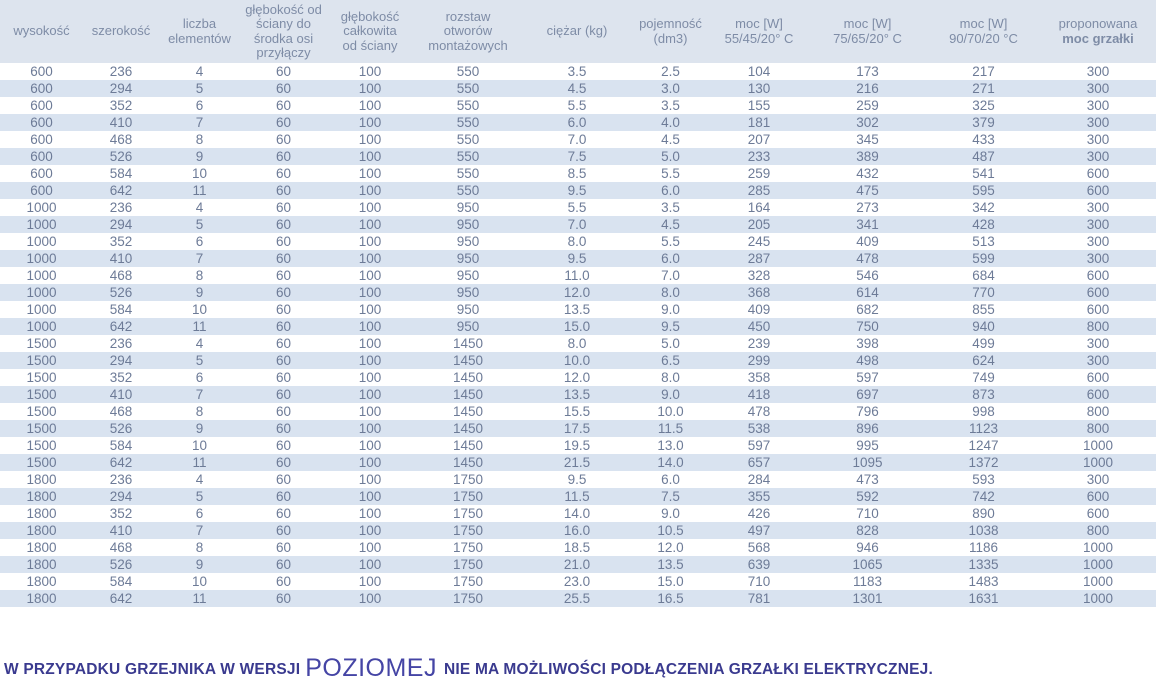  I want to click on cell: 7.5, so click(577, 156).